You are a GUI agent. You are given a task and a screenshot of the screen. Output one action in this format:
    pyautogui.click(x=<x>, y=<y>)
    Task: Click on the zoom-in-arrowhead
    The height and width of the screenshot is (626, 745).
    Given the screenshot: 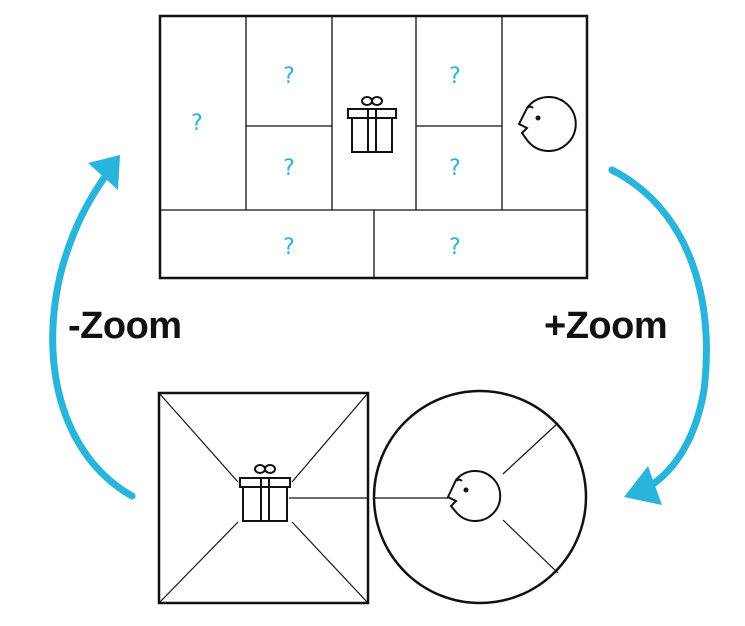 What is the action you would take?
    pyautogui.click(x=643, y=485)
    